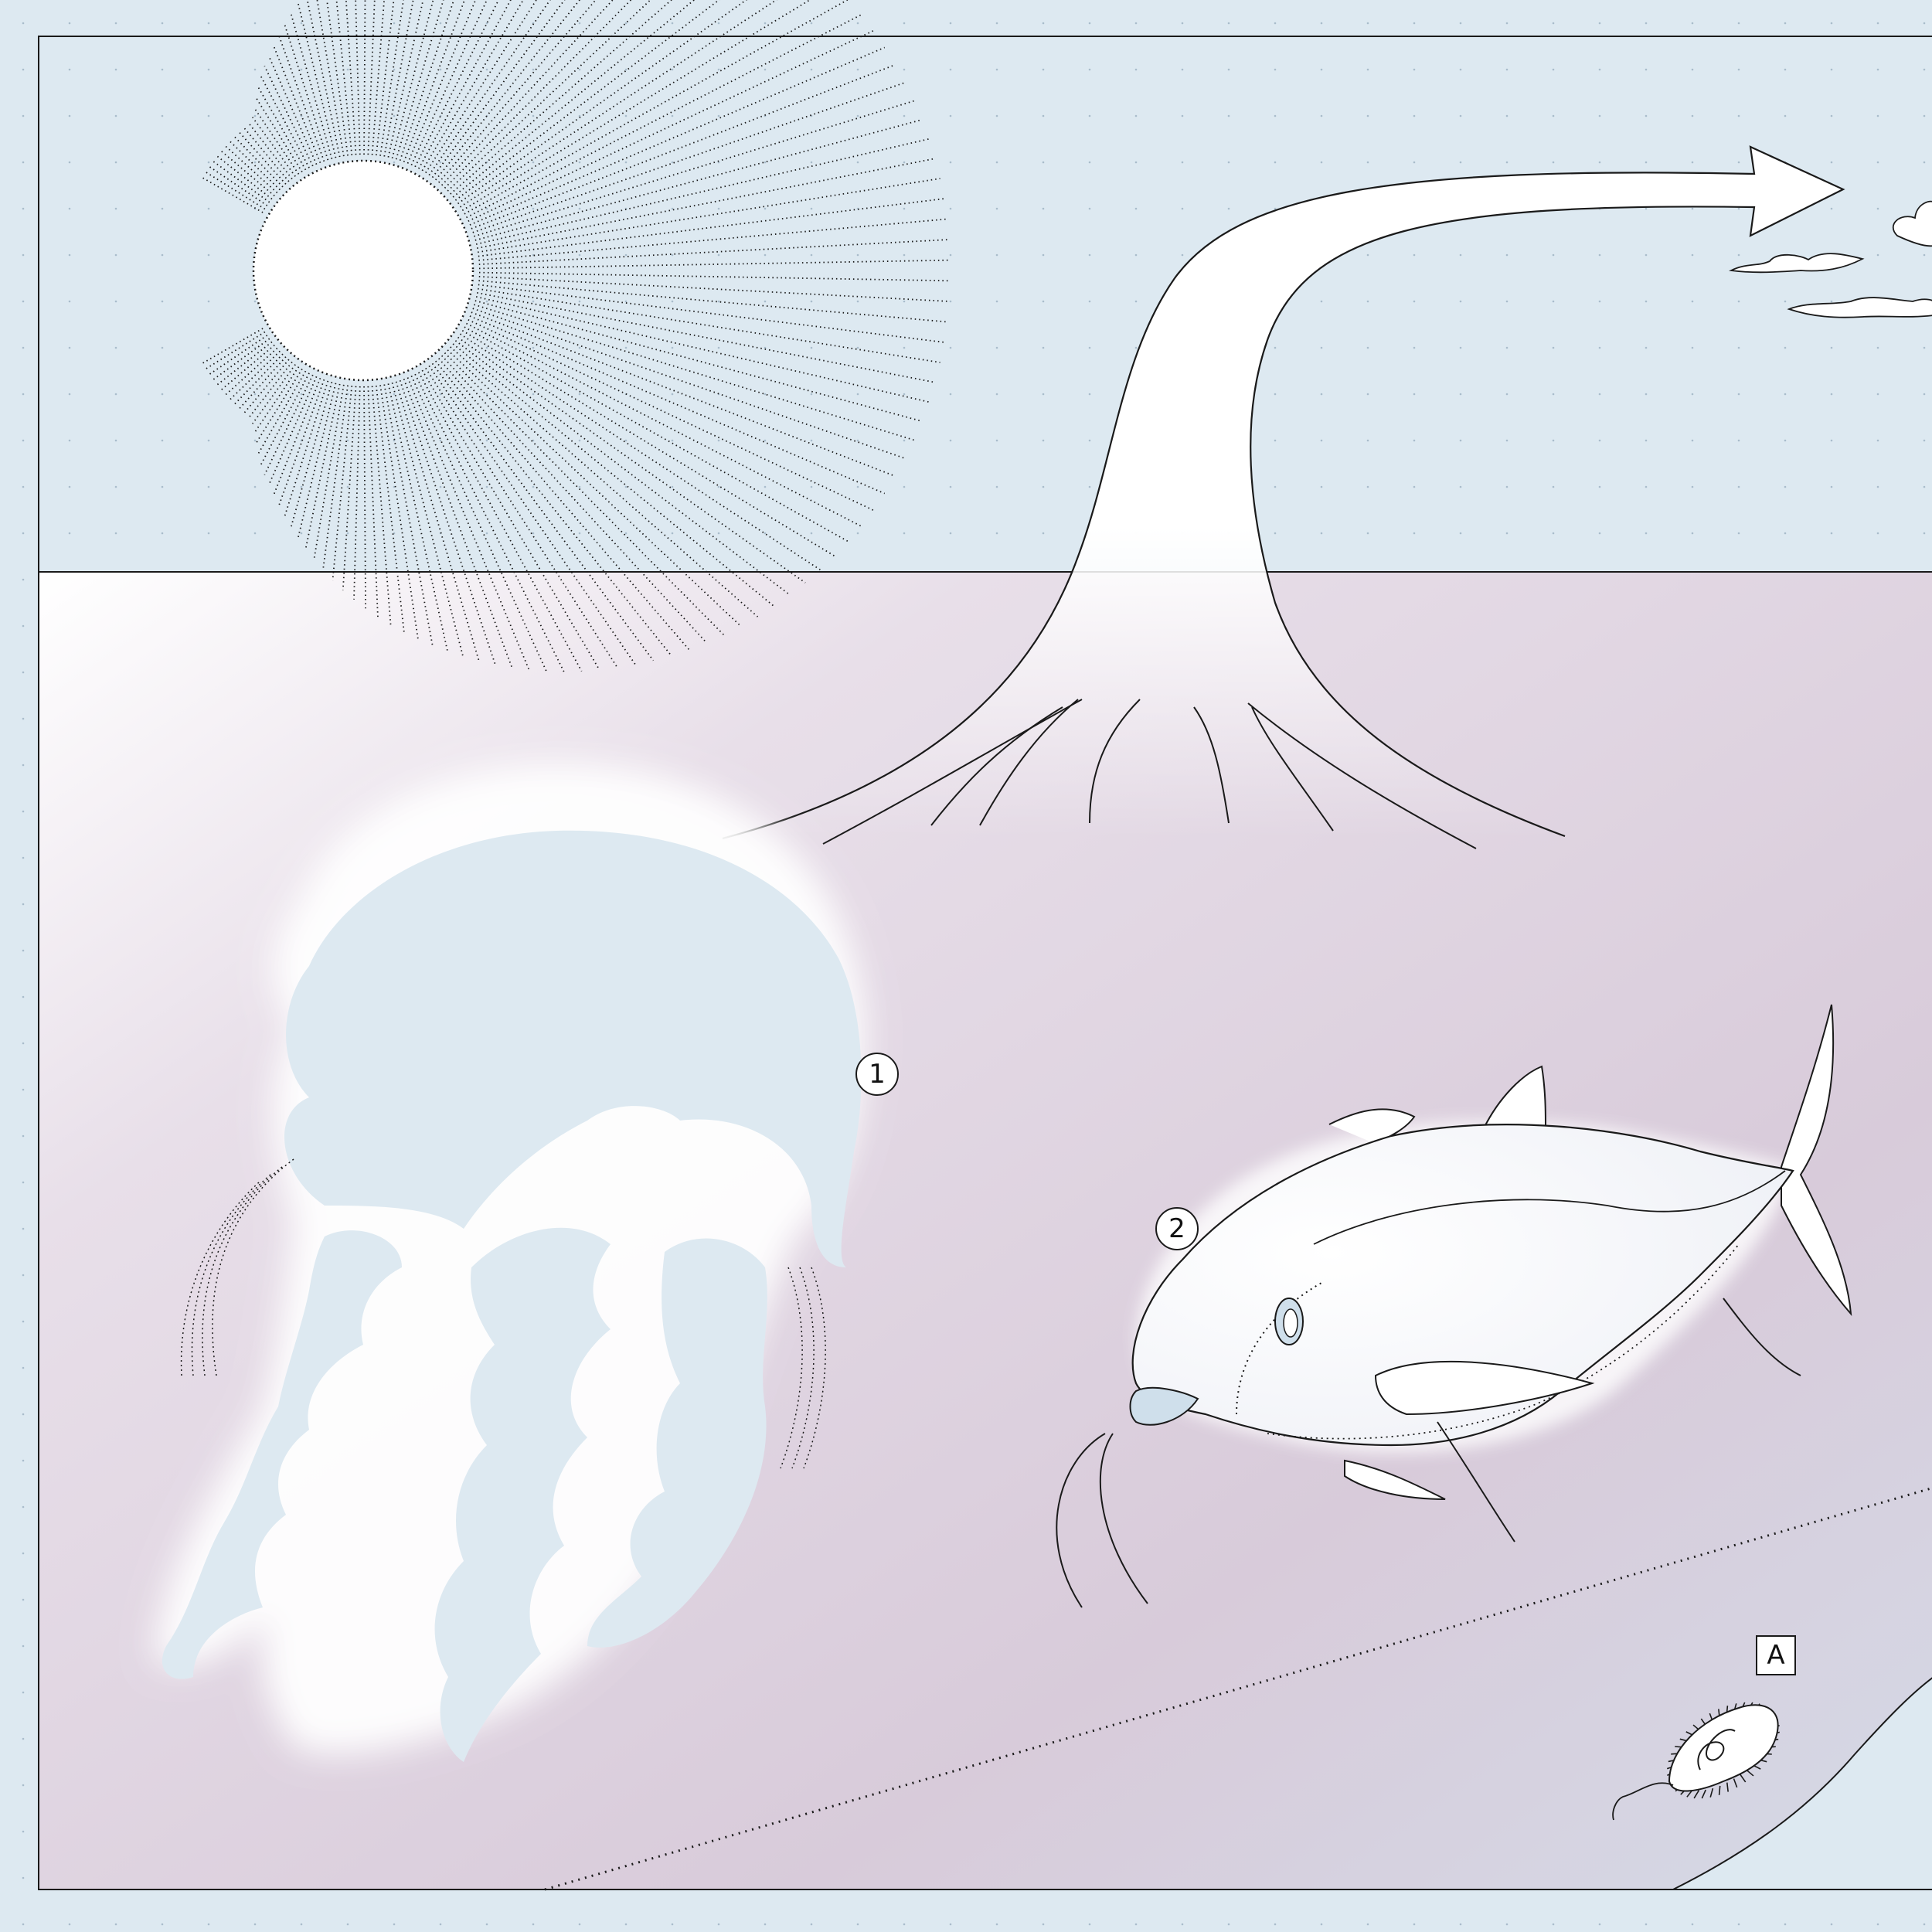 This screenshot has width=1932, height=1932. What do you see at coordinates (878, 1074) in the screenshot?
I see `callout-label-1: 1` at bounding box center [878, 1074].